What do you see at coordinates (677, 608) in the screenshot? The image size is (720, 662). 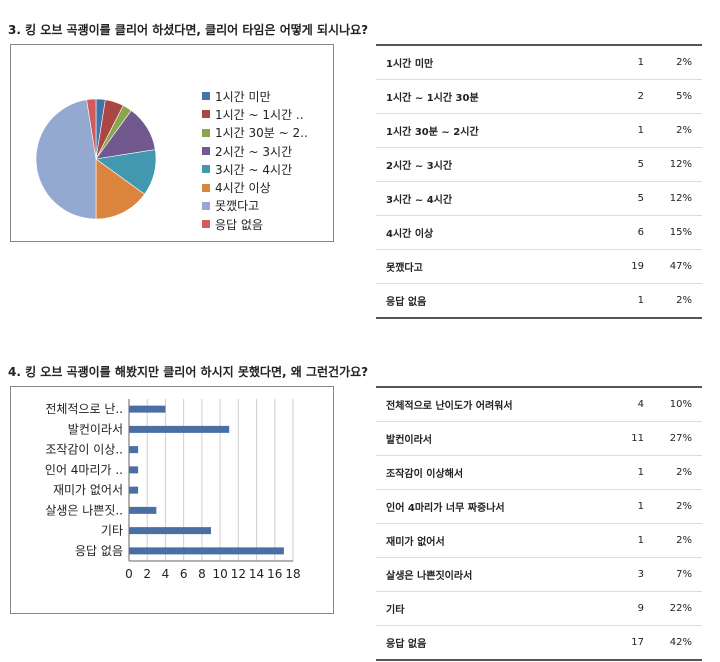 I see `row-percent: 22%` at bounding box center [677, 608].